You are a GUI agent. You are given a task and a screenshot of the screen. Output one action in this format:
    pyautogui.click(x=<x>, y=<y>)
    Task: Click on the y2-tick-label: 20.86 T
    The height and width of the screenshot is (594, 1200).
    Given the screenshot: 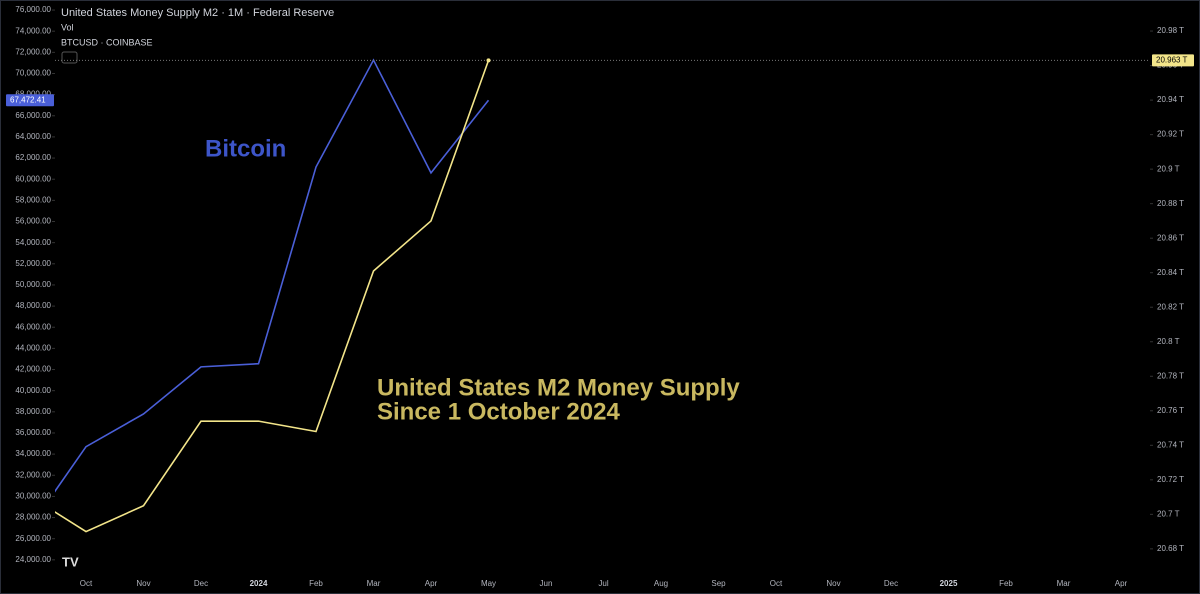 What is the action you would take?
    pyautogui.click(x=1170, y=237)
    